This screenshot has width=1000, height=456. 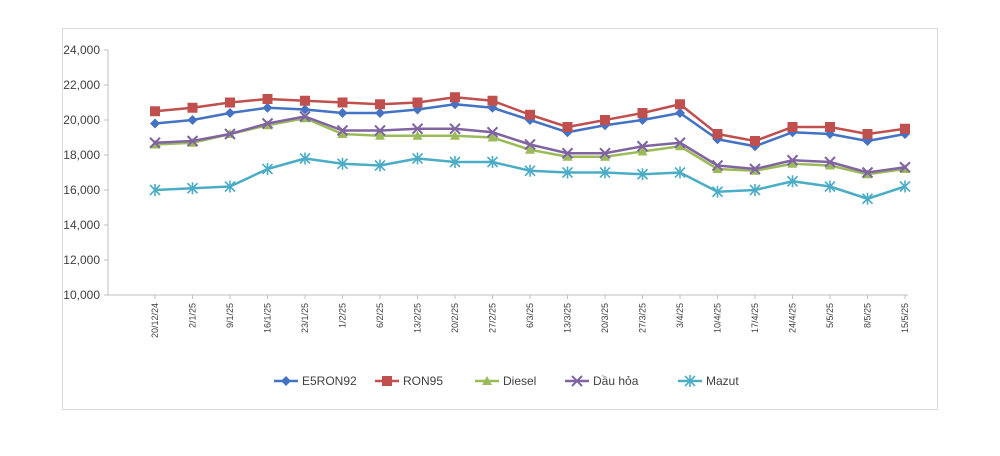 I want to click on x-tick-label: 9/1/25, so click(x=230, y=315).